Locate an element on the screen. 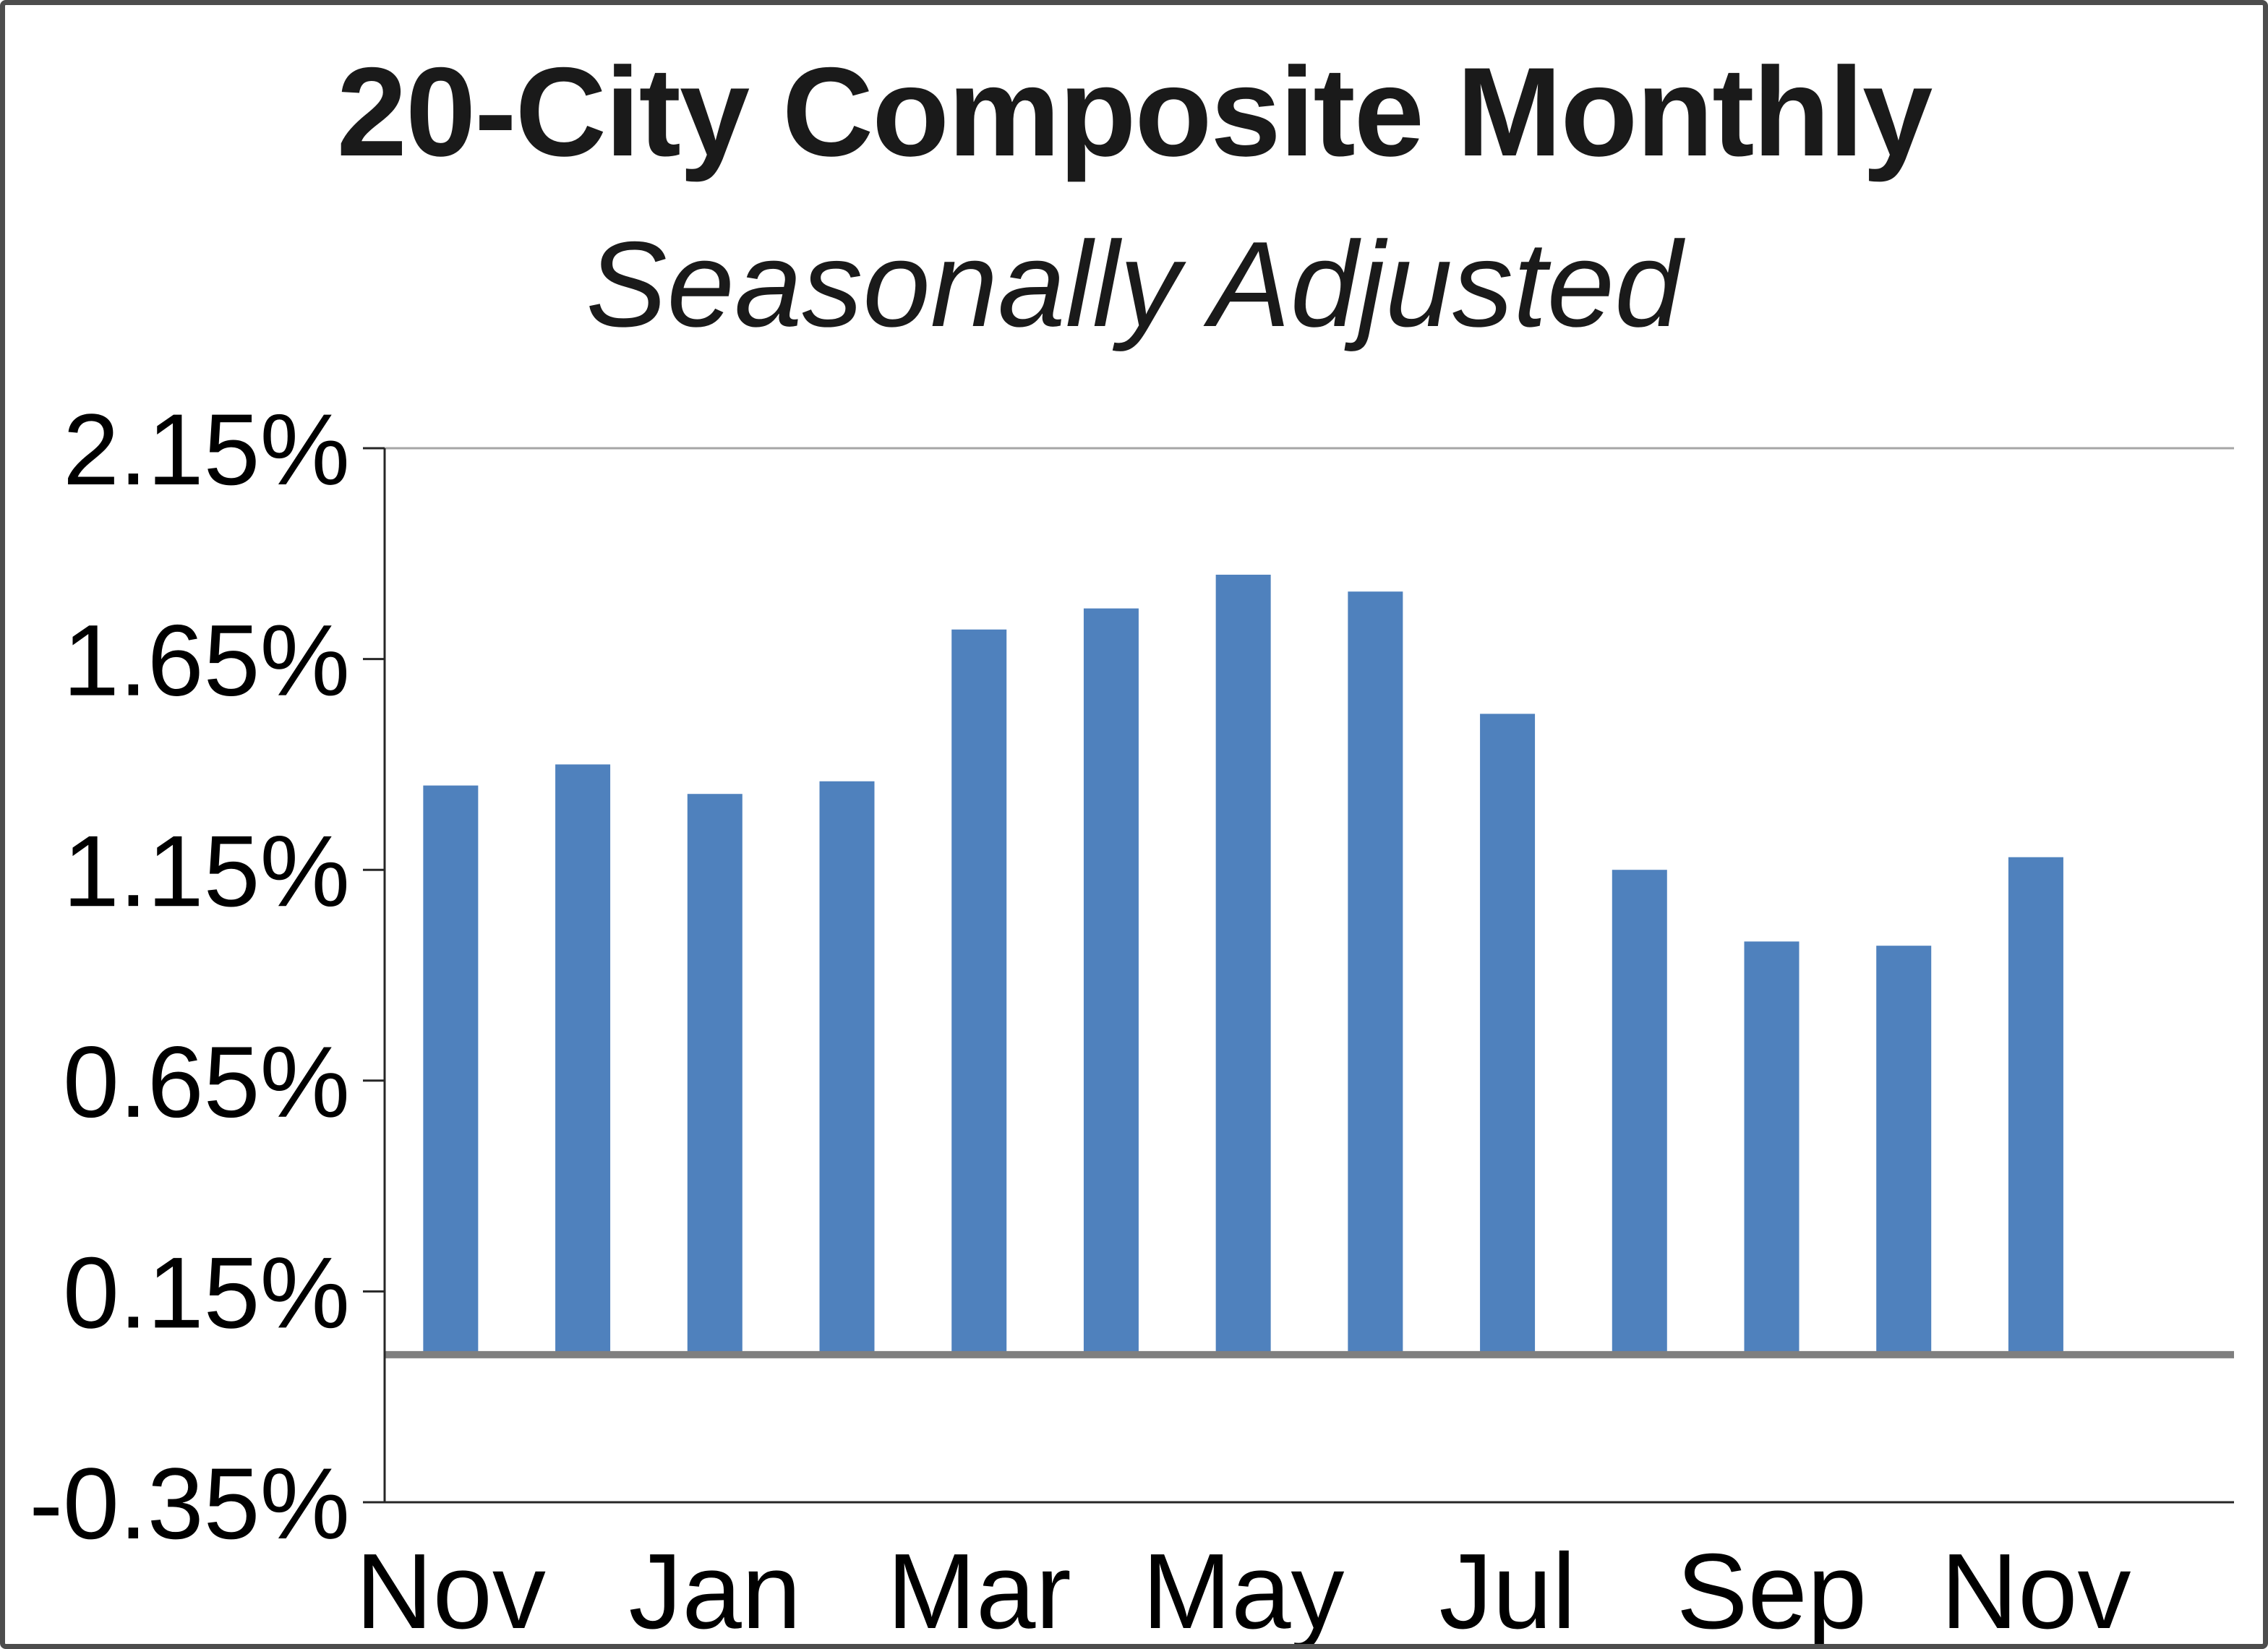 This screenshot has height=1649, width=2268. x-axis-label: Jul is located at coordinates (1507, 1588).